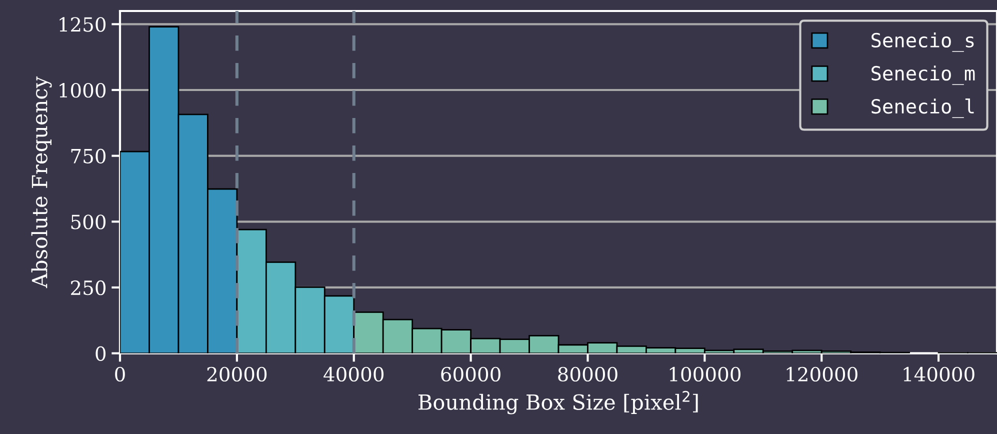 The image size is (997, 434). What do you see at coordinates (705, 374) in the screenshot?
I see `x-tick-label: 100000` at bounding box center [705, 374].